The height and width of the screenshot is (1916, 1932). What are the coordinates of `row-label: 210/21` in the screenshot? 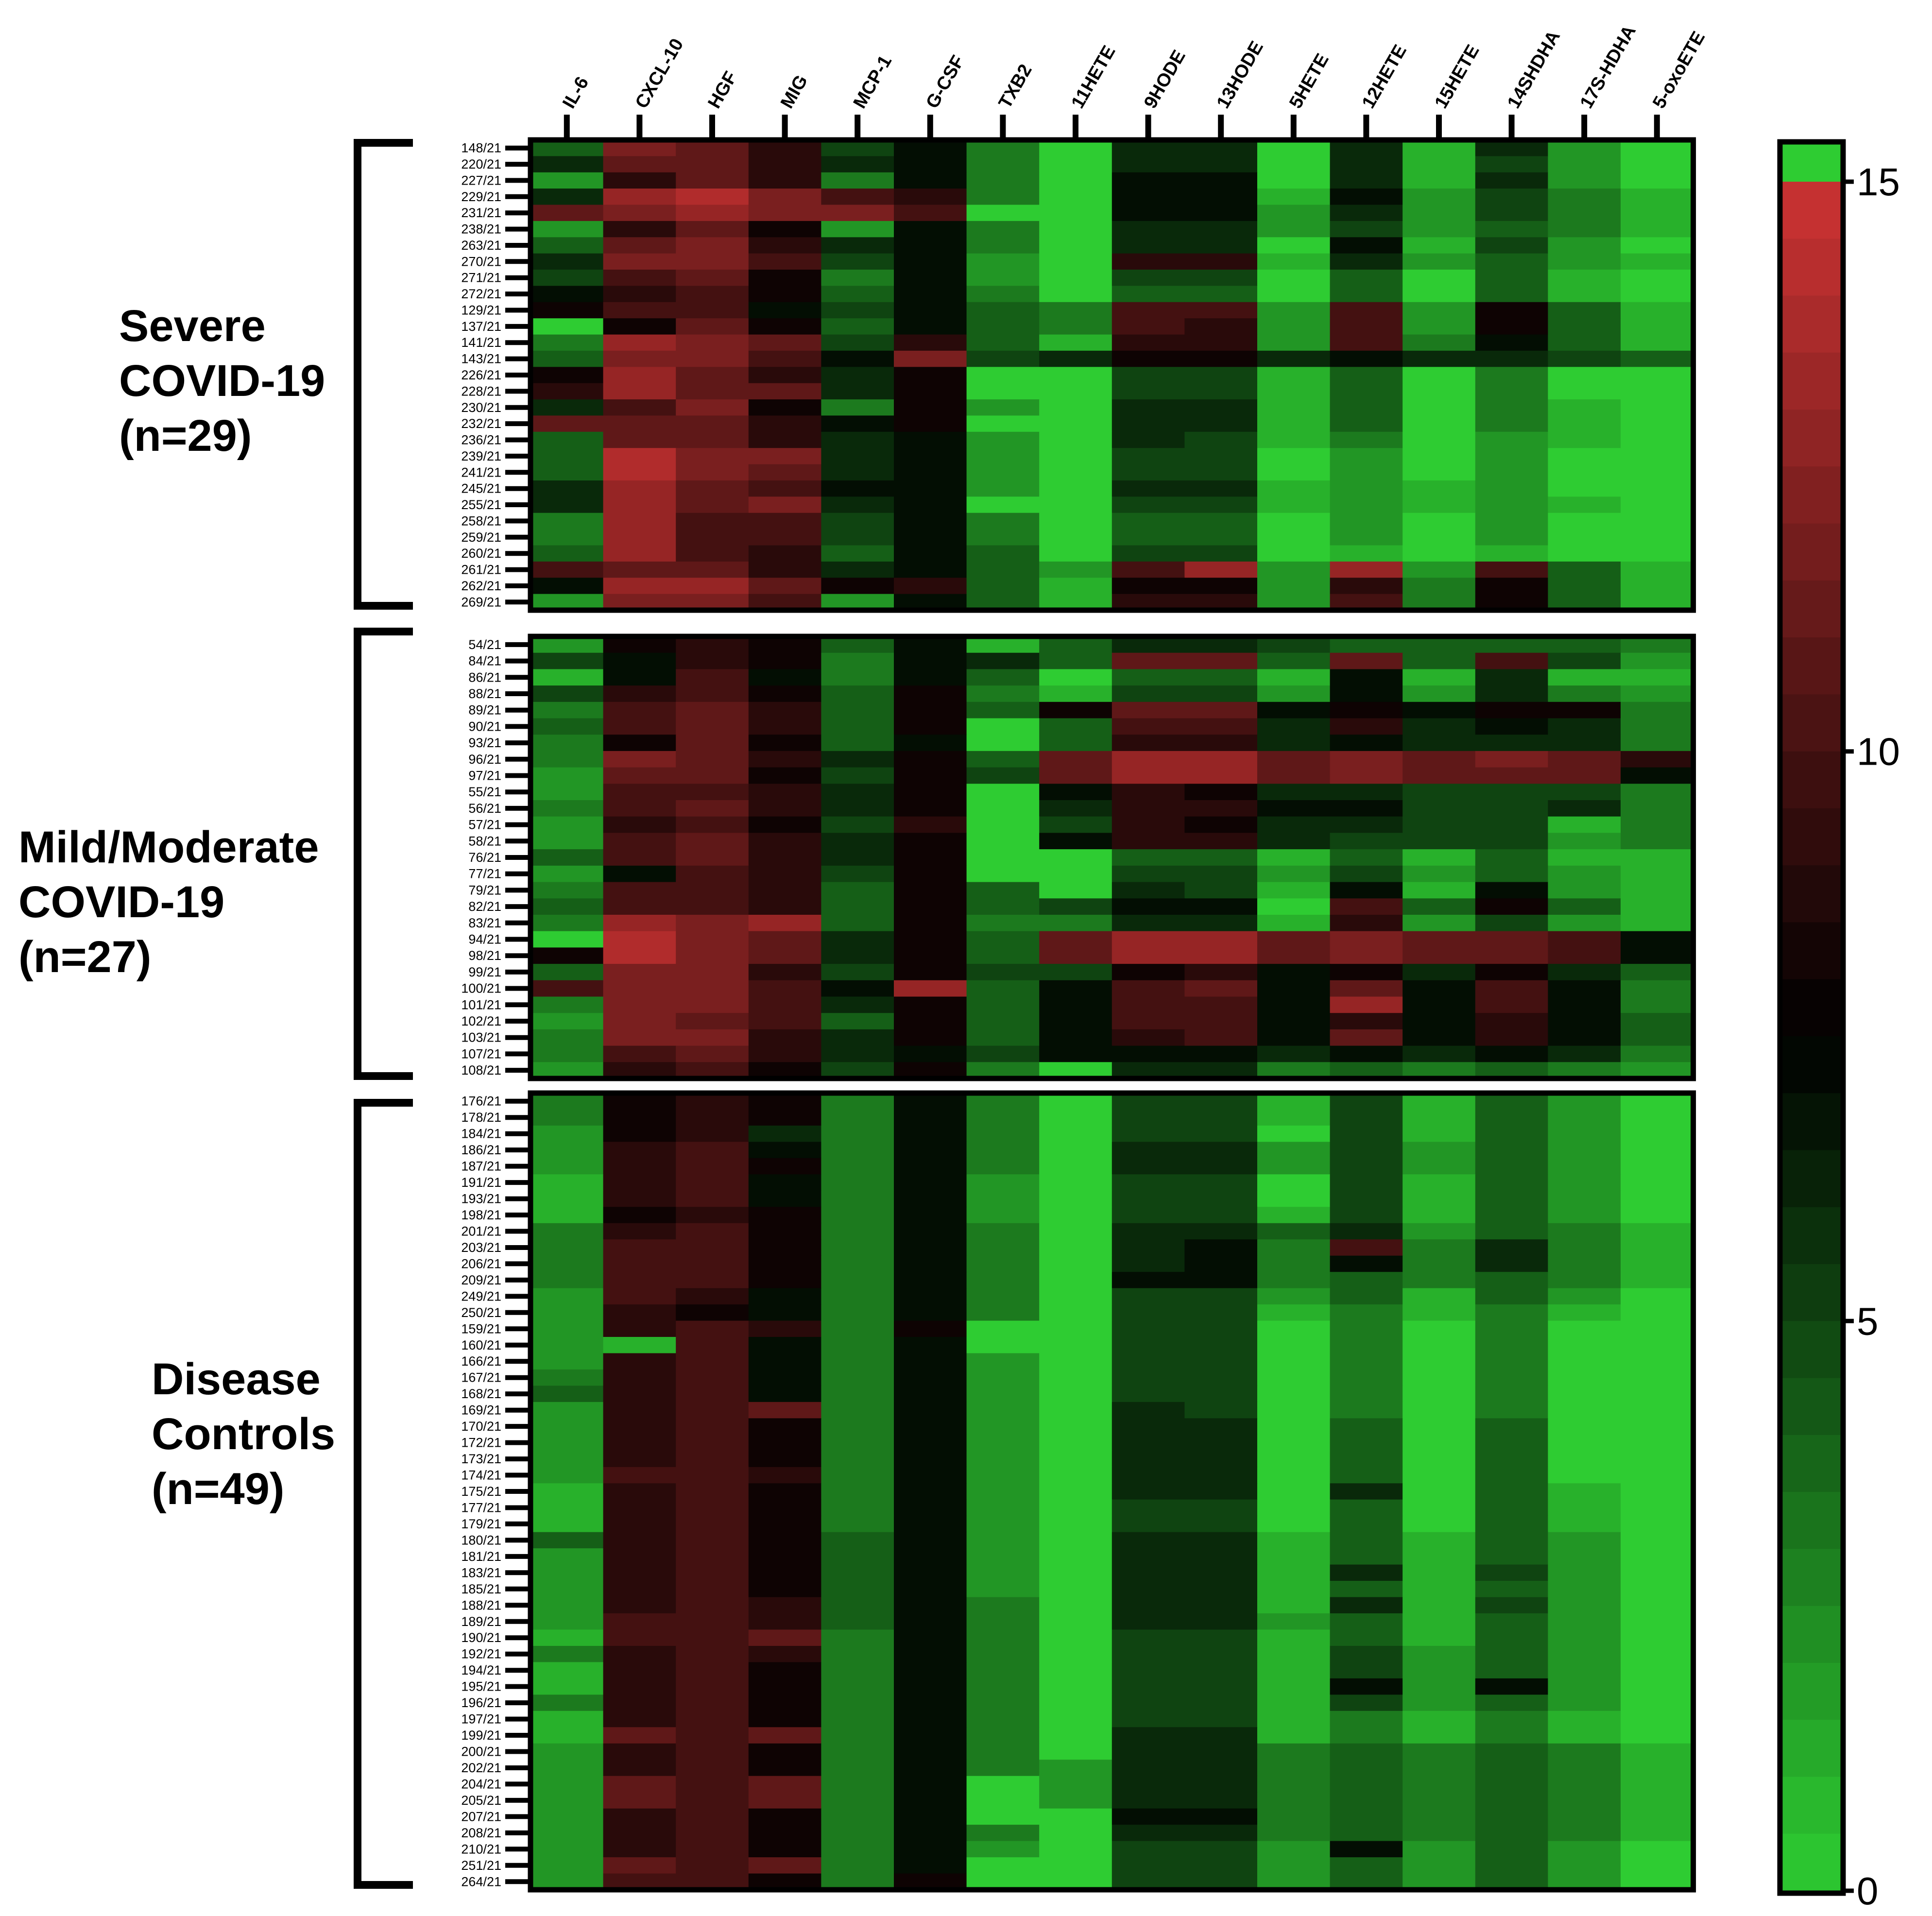 It's located at (481, 1849).